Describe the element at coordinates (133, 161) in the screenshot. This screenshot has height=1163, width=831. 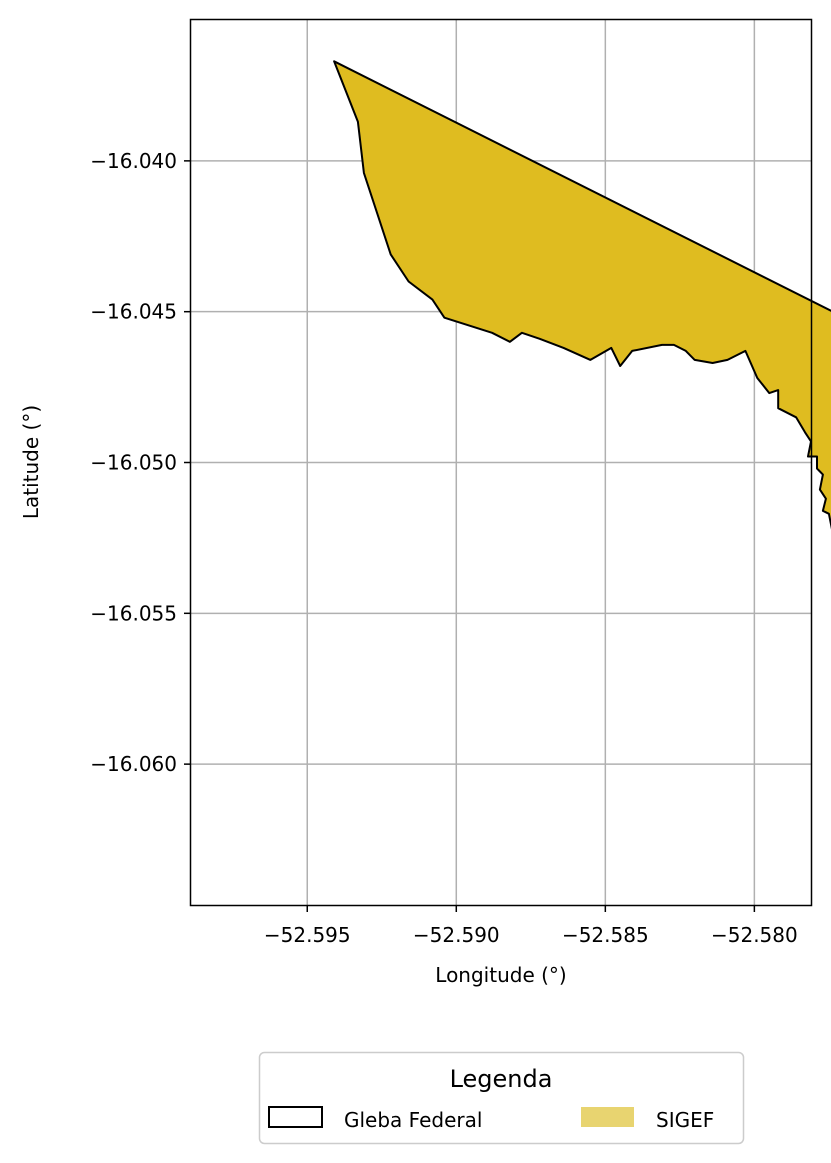
I see `y-tick-label: −16.040` at that location.